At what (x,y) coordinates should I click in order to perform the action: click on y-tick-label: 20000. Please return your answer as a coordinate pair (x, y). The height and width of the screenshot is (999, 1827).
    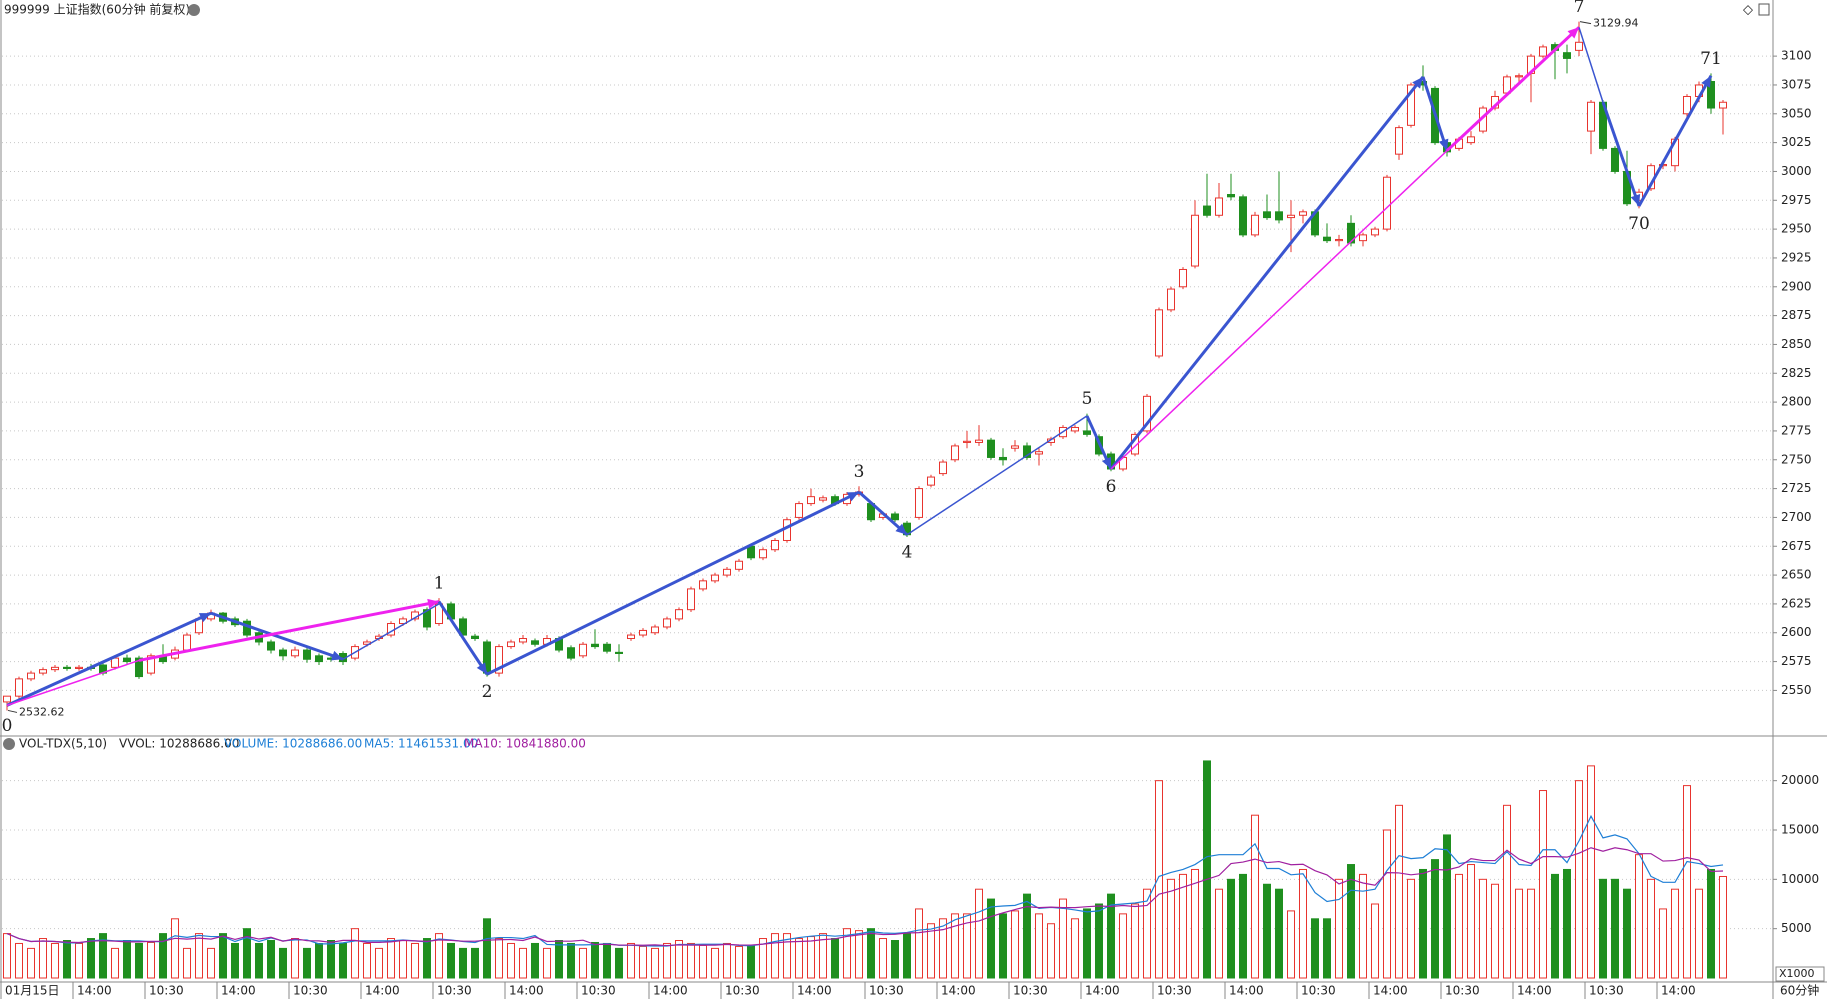
    Looking at the image, I should click on (1800, 780).